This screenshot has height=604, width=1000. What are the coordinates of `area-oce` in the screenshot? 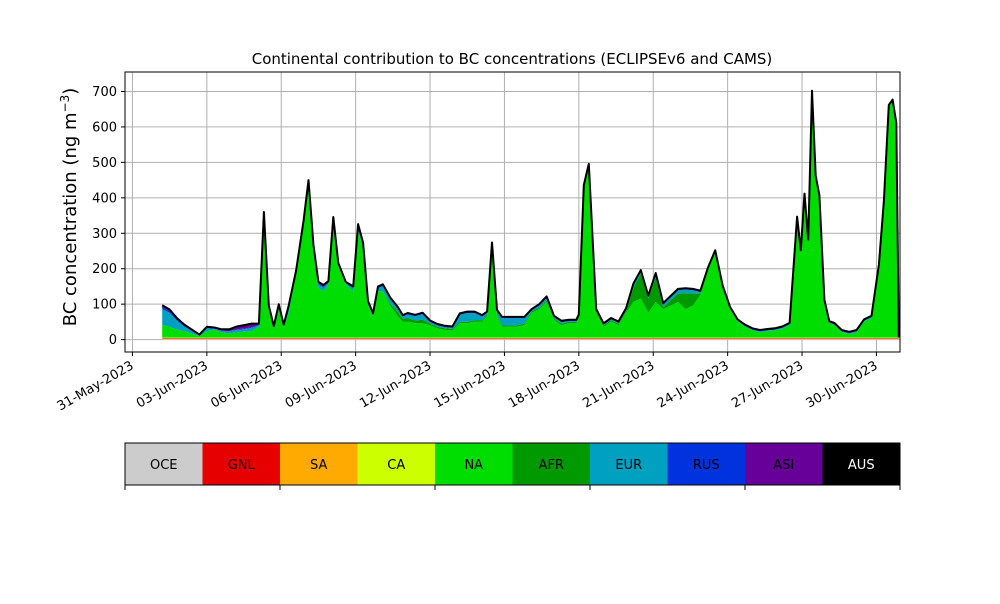 It's located at (530, 339).